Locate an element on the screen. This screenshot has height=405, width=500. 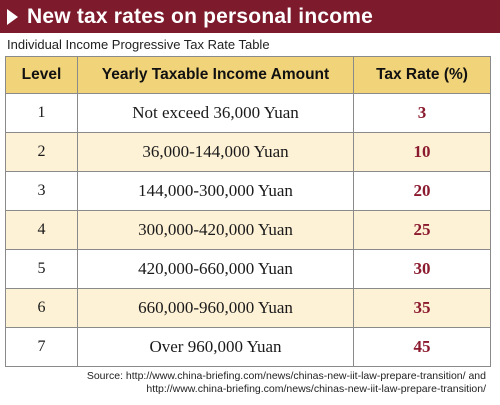
level-cell: 4 is located at coordinates (41, 230).